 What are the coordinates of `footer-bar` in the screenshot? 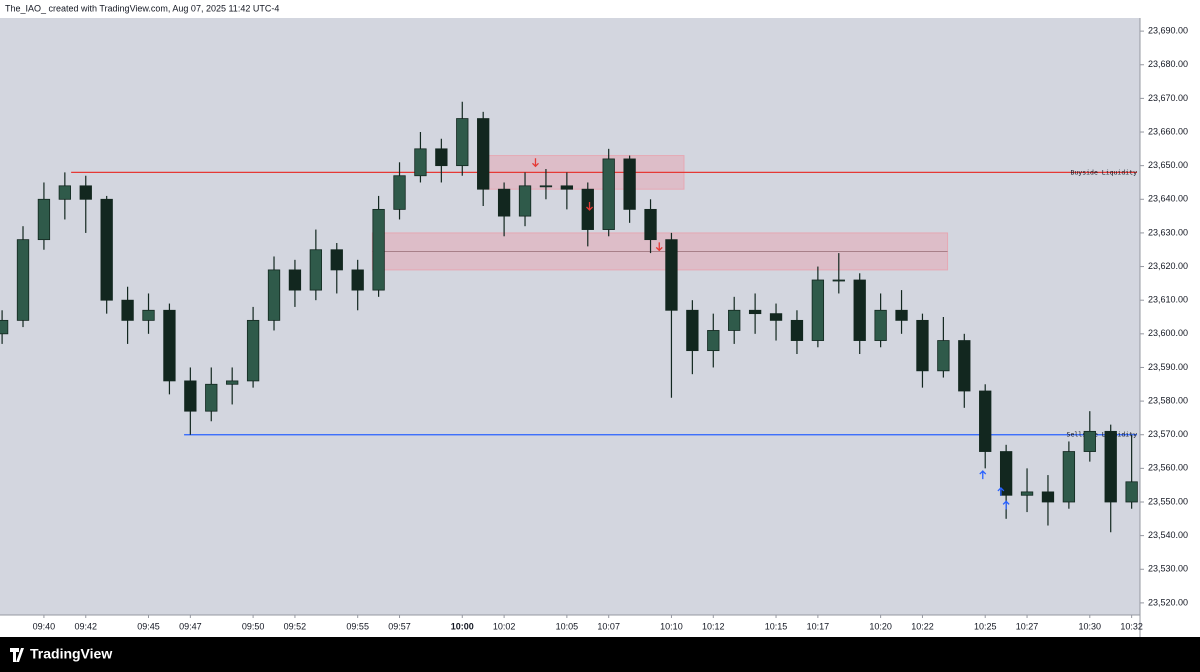 It's located at (600, 654).